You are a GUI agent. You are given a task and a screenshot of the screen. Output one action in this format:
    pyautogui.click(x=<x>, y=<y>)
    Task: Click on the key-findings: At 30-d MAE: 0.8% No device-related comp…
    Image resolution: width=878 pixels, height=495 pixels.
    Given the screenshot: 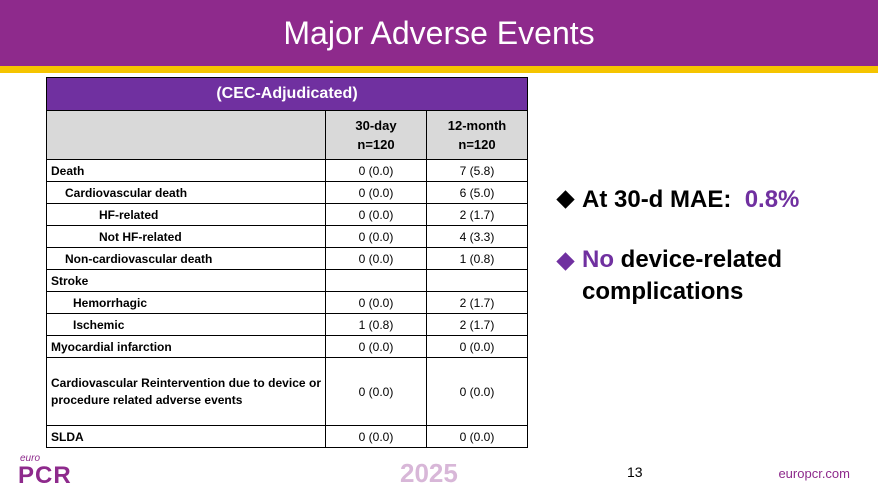 What is the action you would take?
    pyautogui.click(x=706, y=247)
    